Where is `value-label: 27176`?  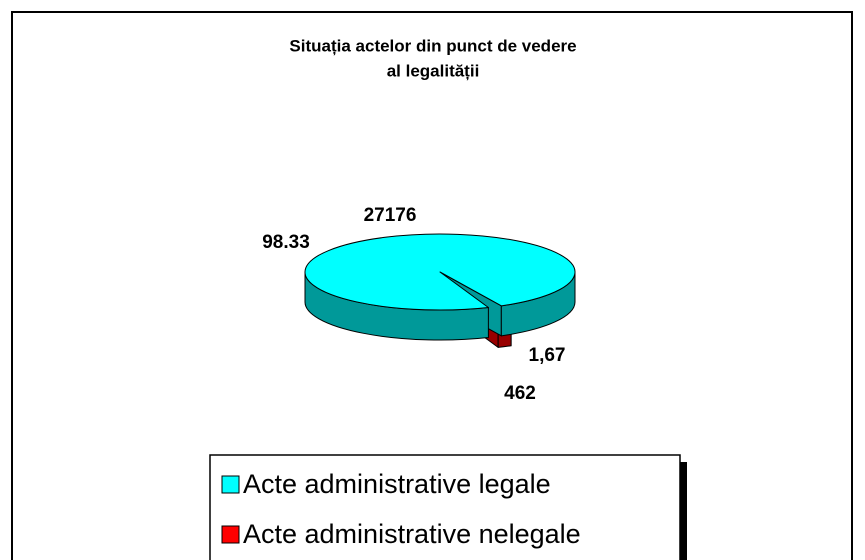 value-label: 27176 is located at coordinates (390, 215).